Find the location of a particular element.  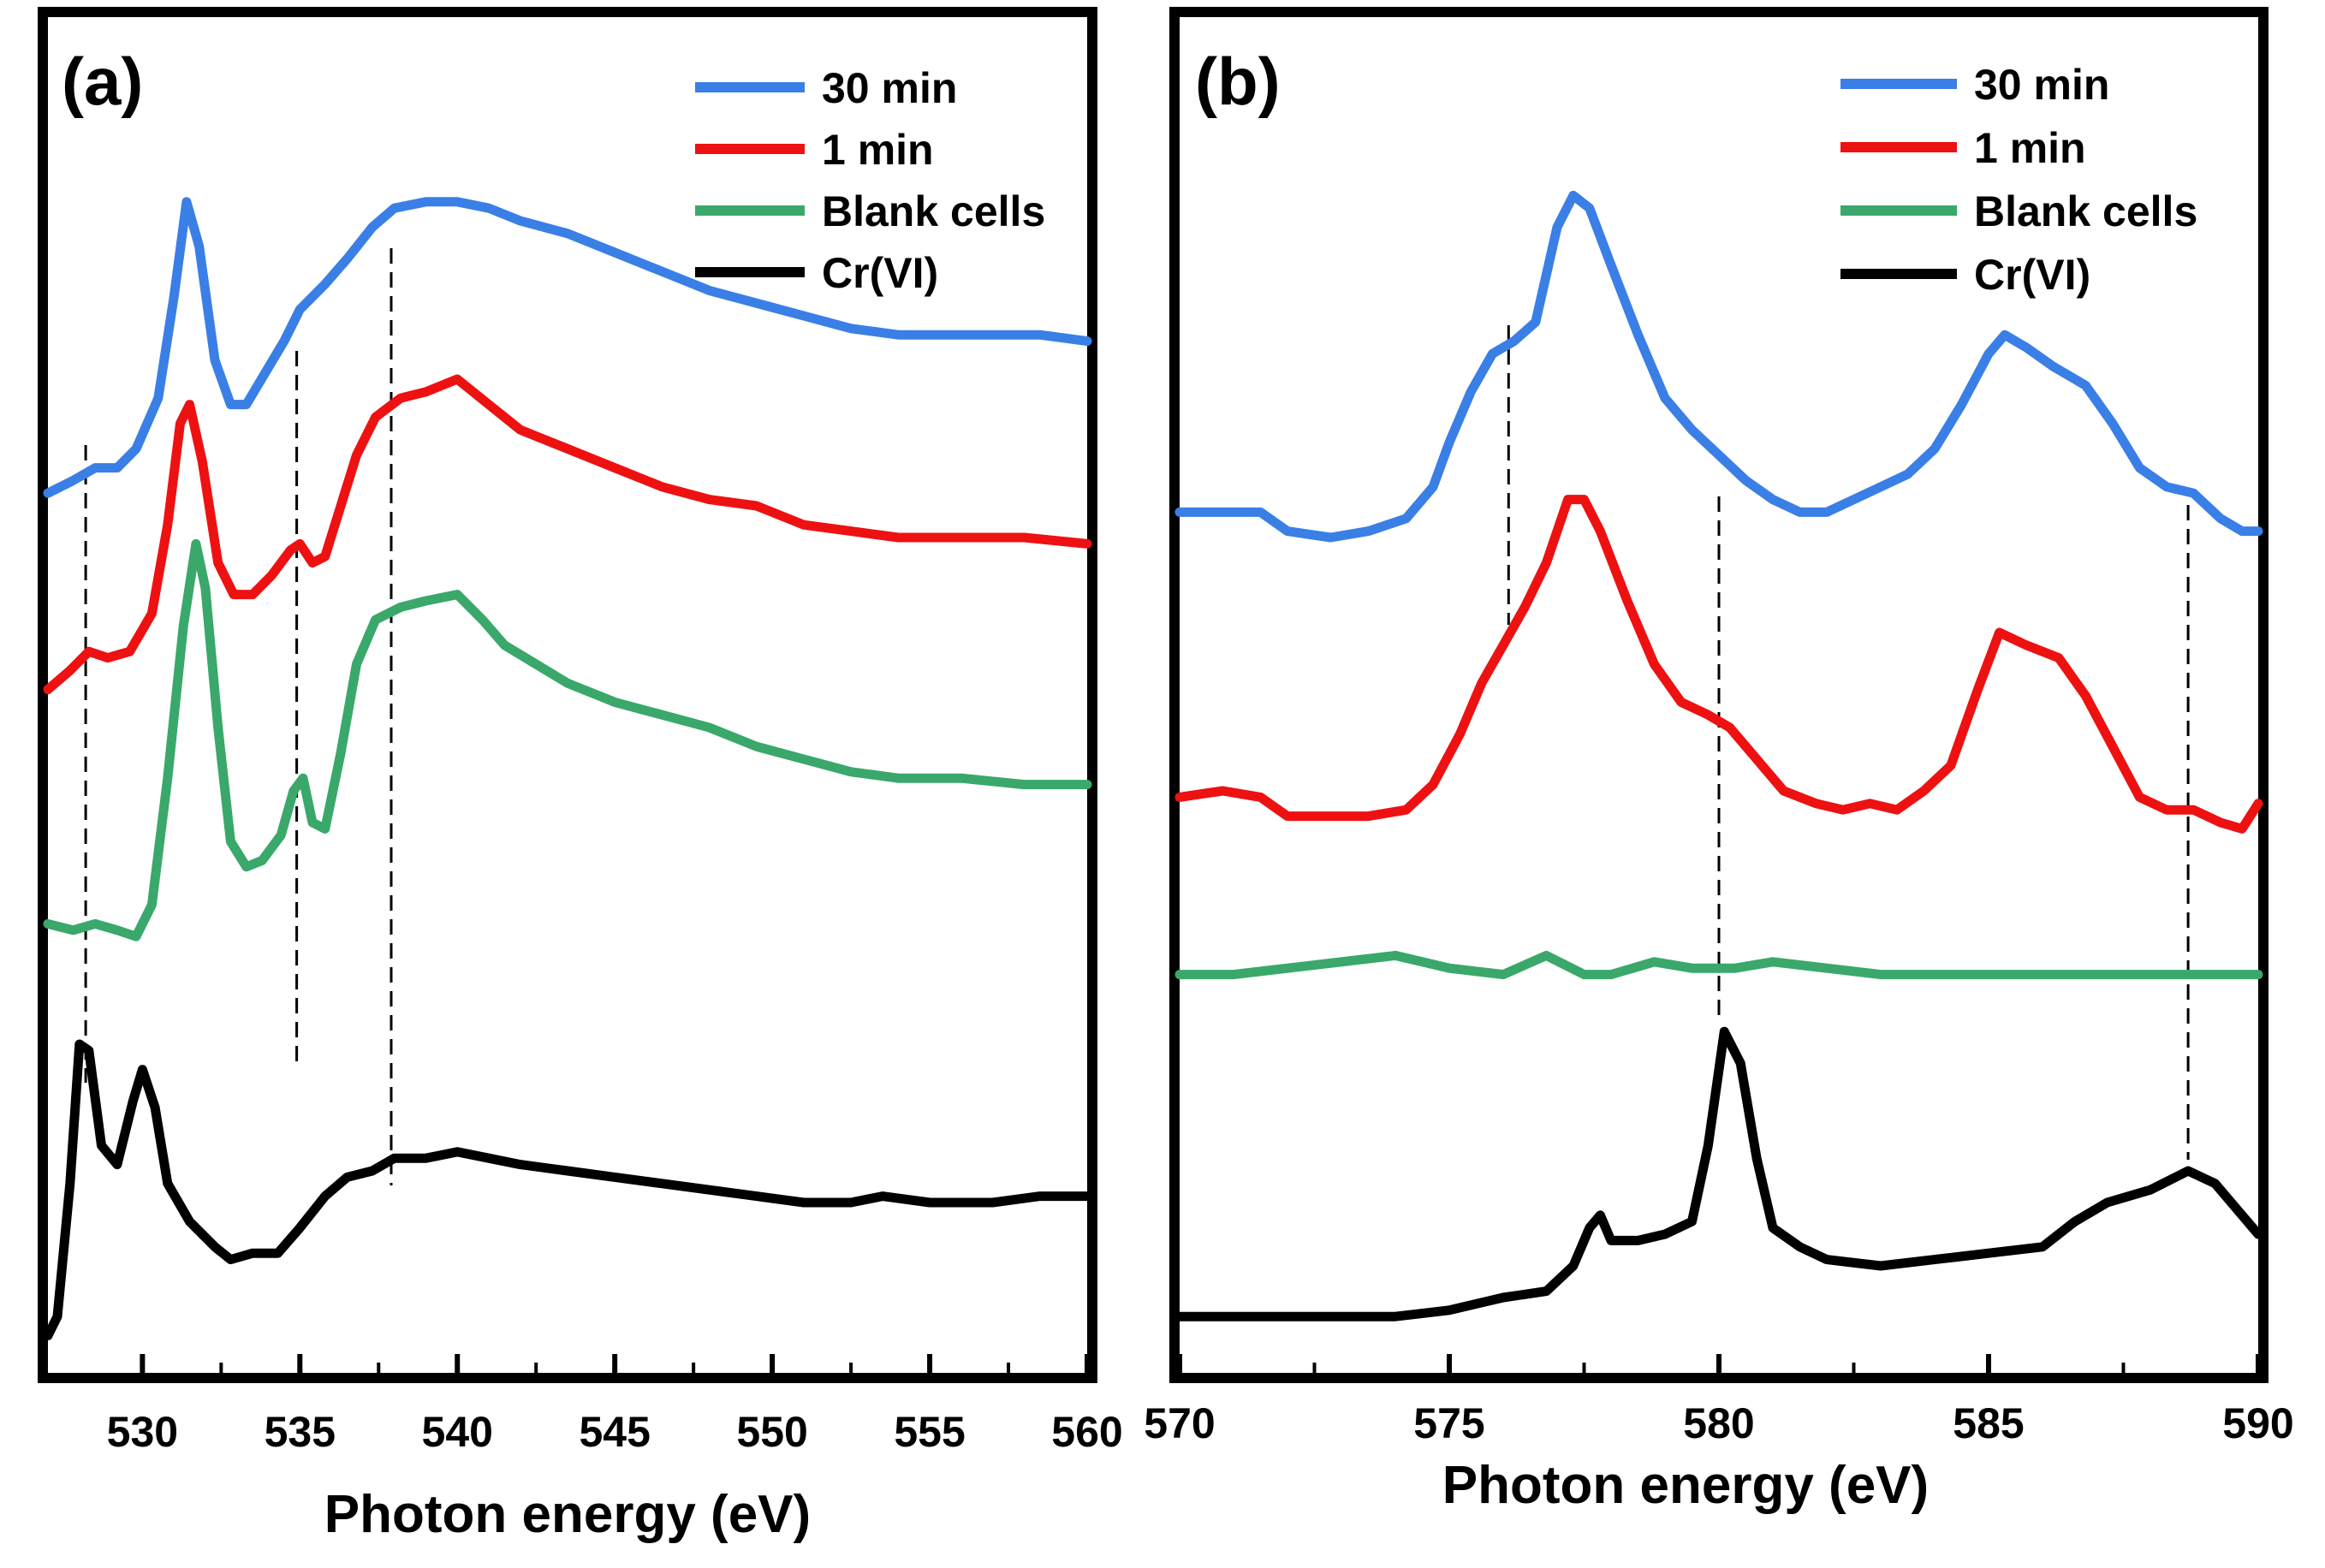

legend-a-label-blank: Blank cells is located at coordinates (933, 211).